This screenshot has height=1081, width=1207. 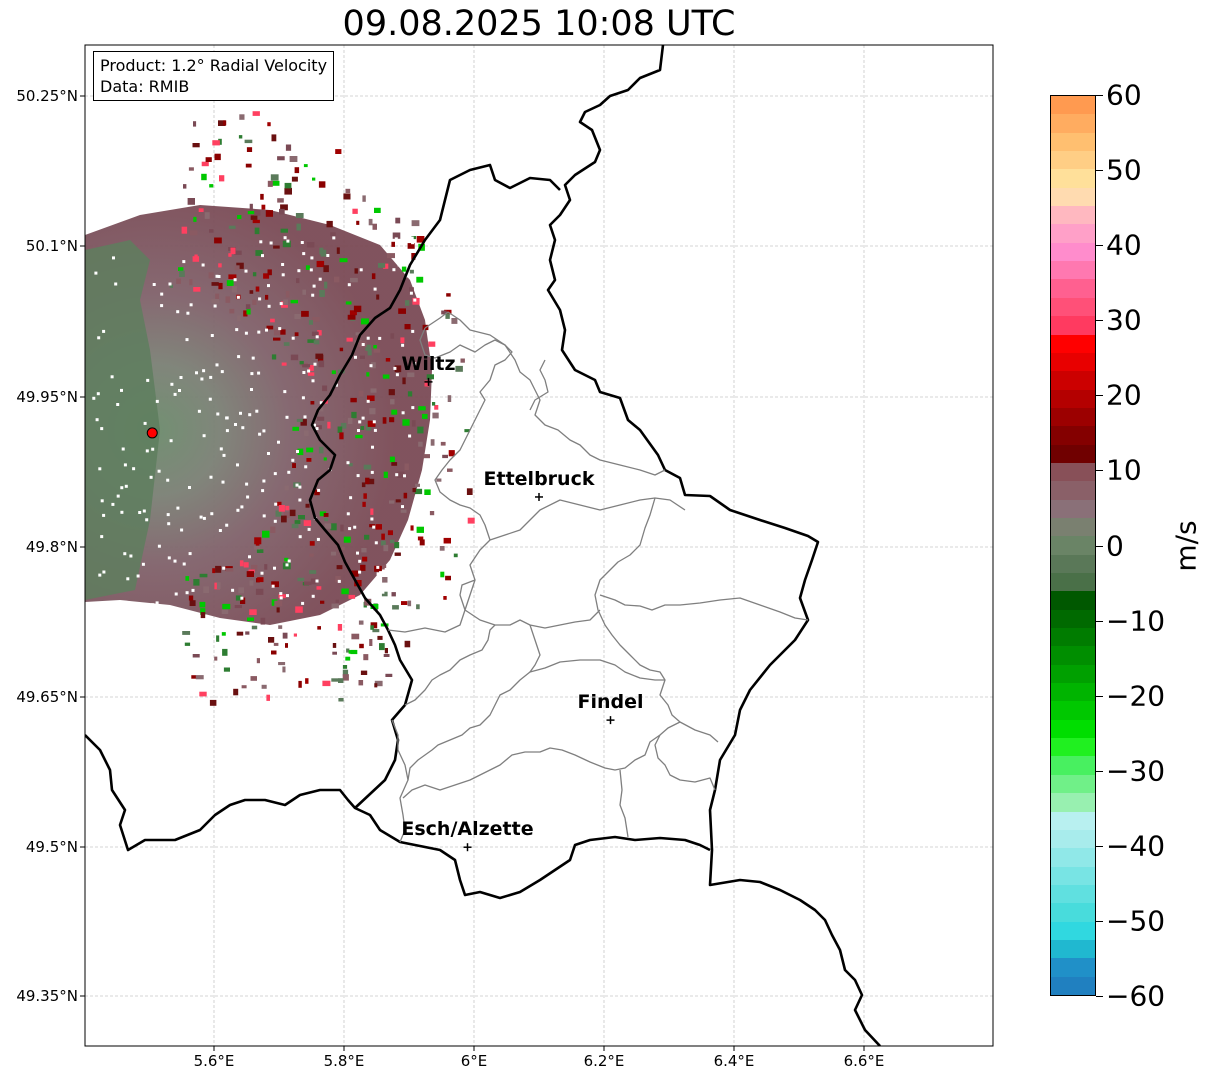 I want to click on lat-tick-label: 49.5°N, so click(x=51, y=847).